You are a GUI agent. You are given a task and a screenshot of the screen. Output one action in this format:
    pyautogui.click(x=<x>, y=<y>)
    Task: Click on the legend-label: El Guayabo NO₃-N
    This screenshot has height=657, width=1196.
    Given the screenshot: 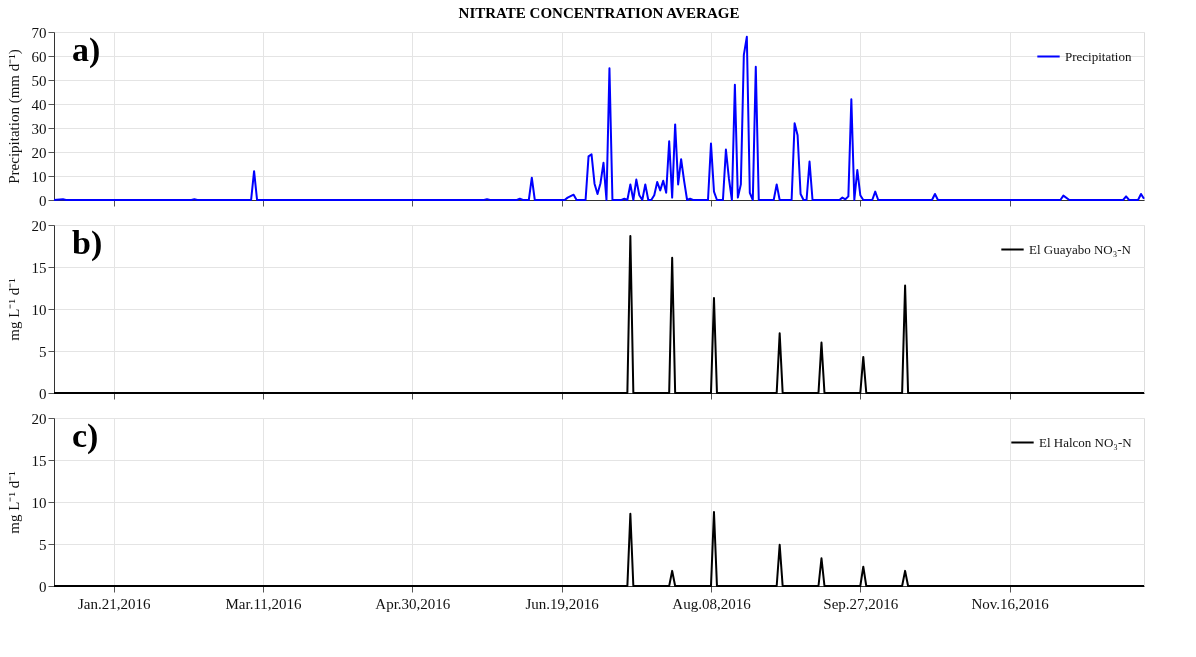 What is the action you would take?
    pyautogui.click(x=1080, y=249)
    